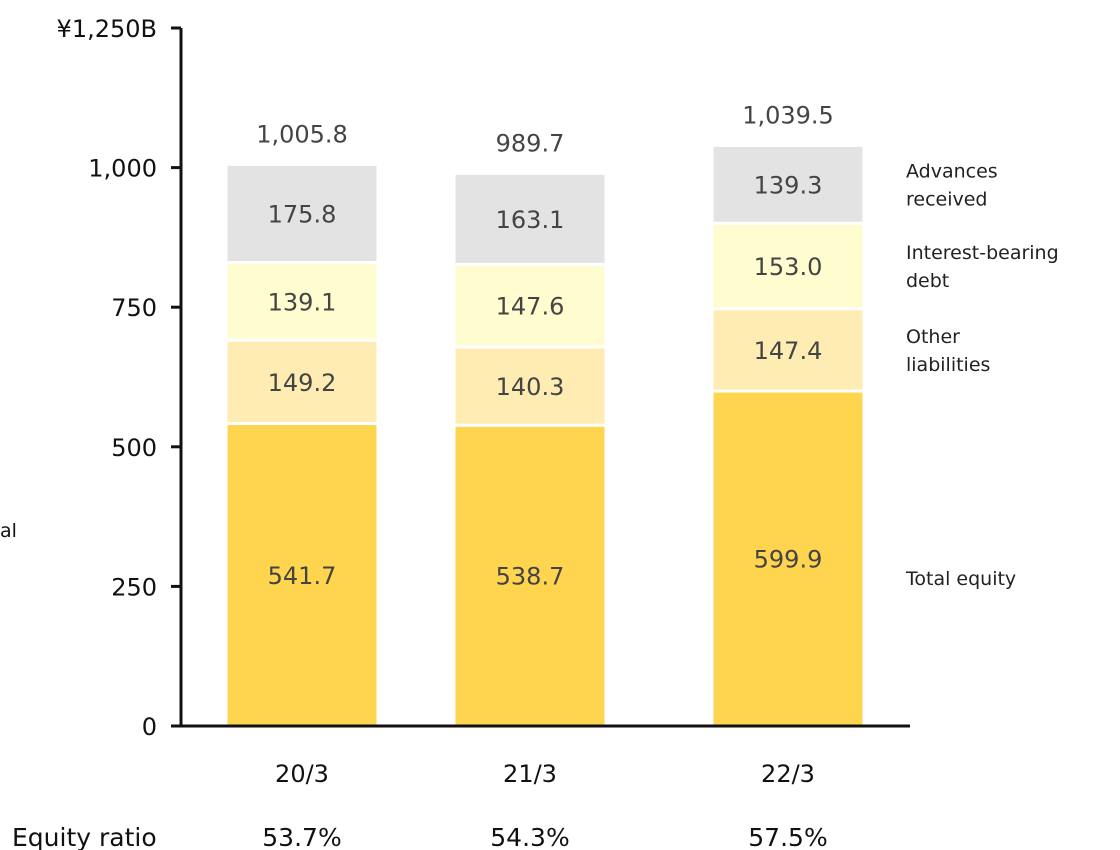  I want to click on segment-value-label: 139.1, so click(302, 302).